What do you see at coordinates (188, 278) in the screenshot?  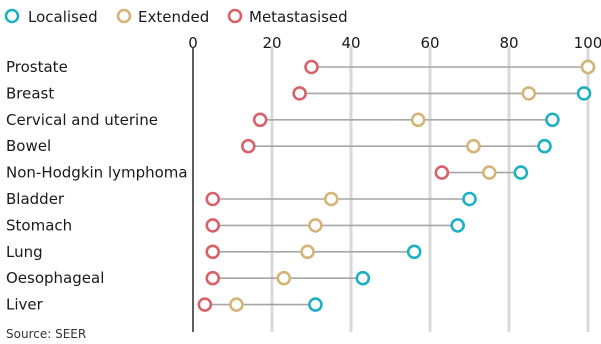 I see `row-8: Oesophageal` at bounding box center [188, 278].